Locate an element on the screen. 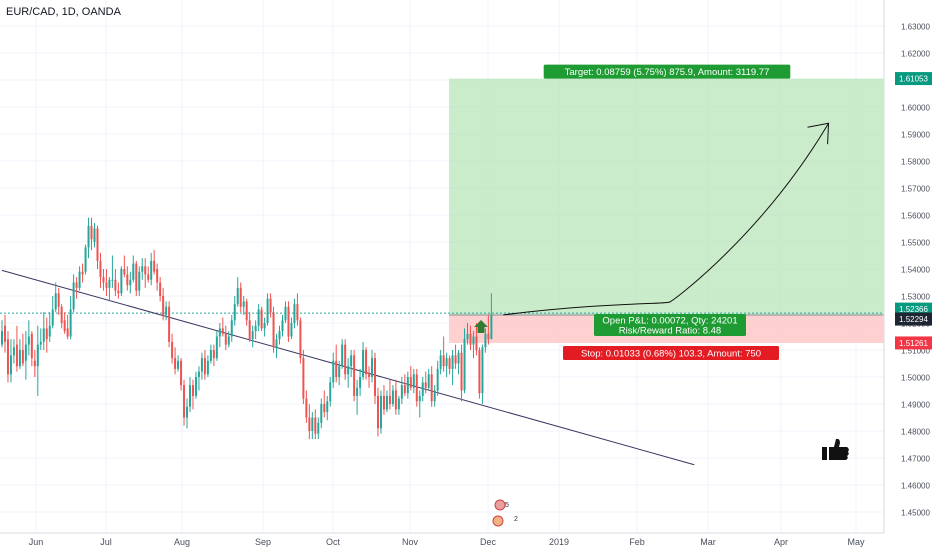 Image resolution: width=932 pixels, height=555 pixels. x-tick-label: Mar is located at coordinates (708, 542).